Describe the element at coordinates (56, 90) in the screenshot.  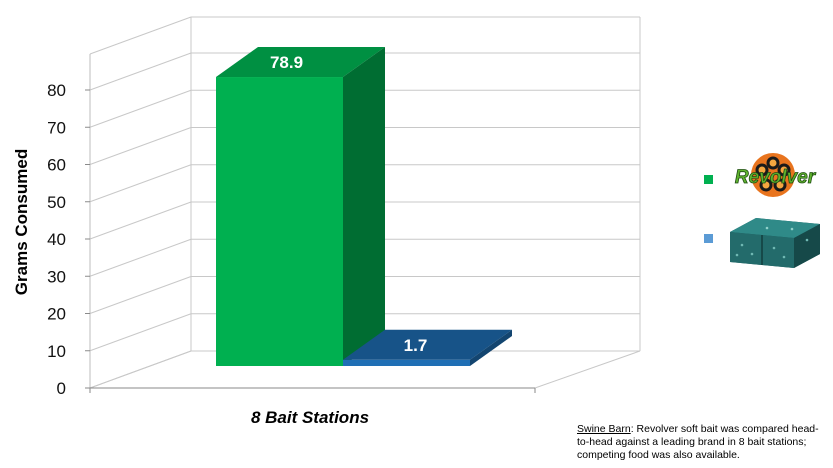
I see `y-tick-label: 80` at that location.